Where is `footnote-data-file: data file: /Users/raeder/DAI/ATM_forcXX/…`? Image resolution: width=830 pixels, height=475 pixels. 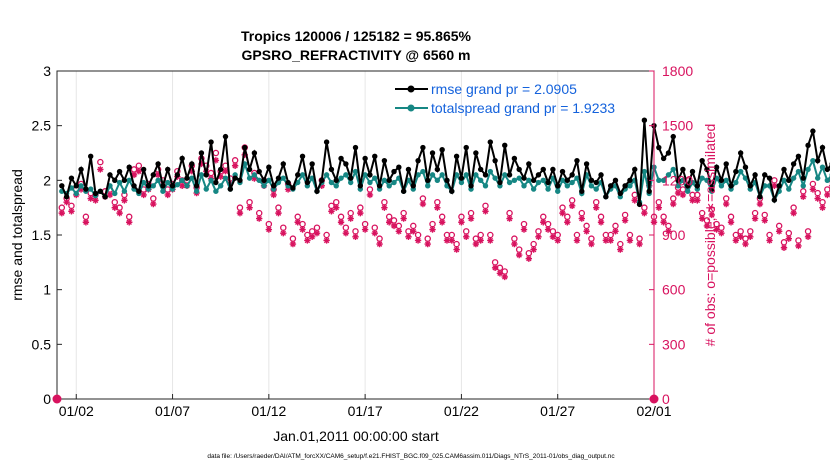
footnote-data-file: data file: /Users/raeder/DAI/ATM_forcXX/… is located at coordinates (411, 456).